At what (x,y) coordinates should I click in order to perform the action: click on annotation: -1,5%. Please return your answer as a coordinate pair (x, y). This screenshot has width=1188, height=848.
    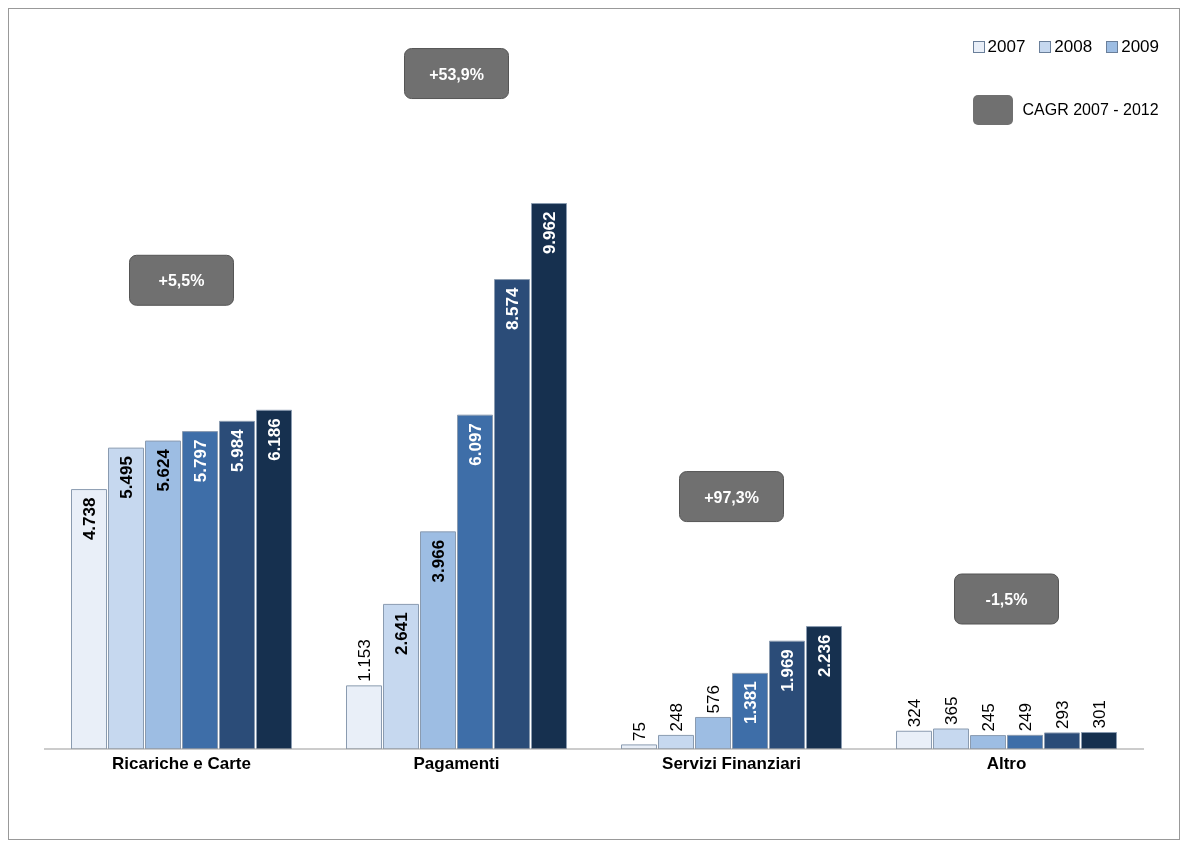
    Looking at the image, I should click on (1006, 600).